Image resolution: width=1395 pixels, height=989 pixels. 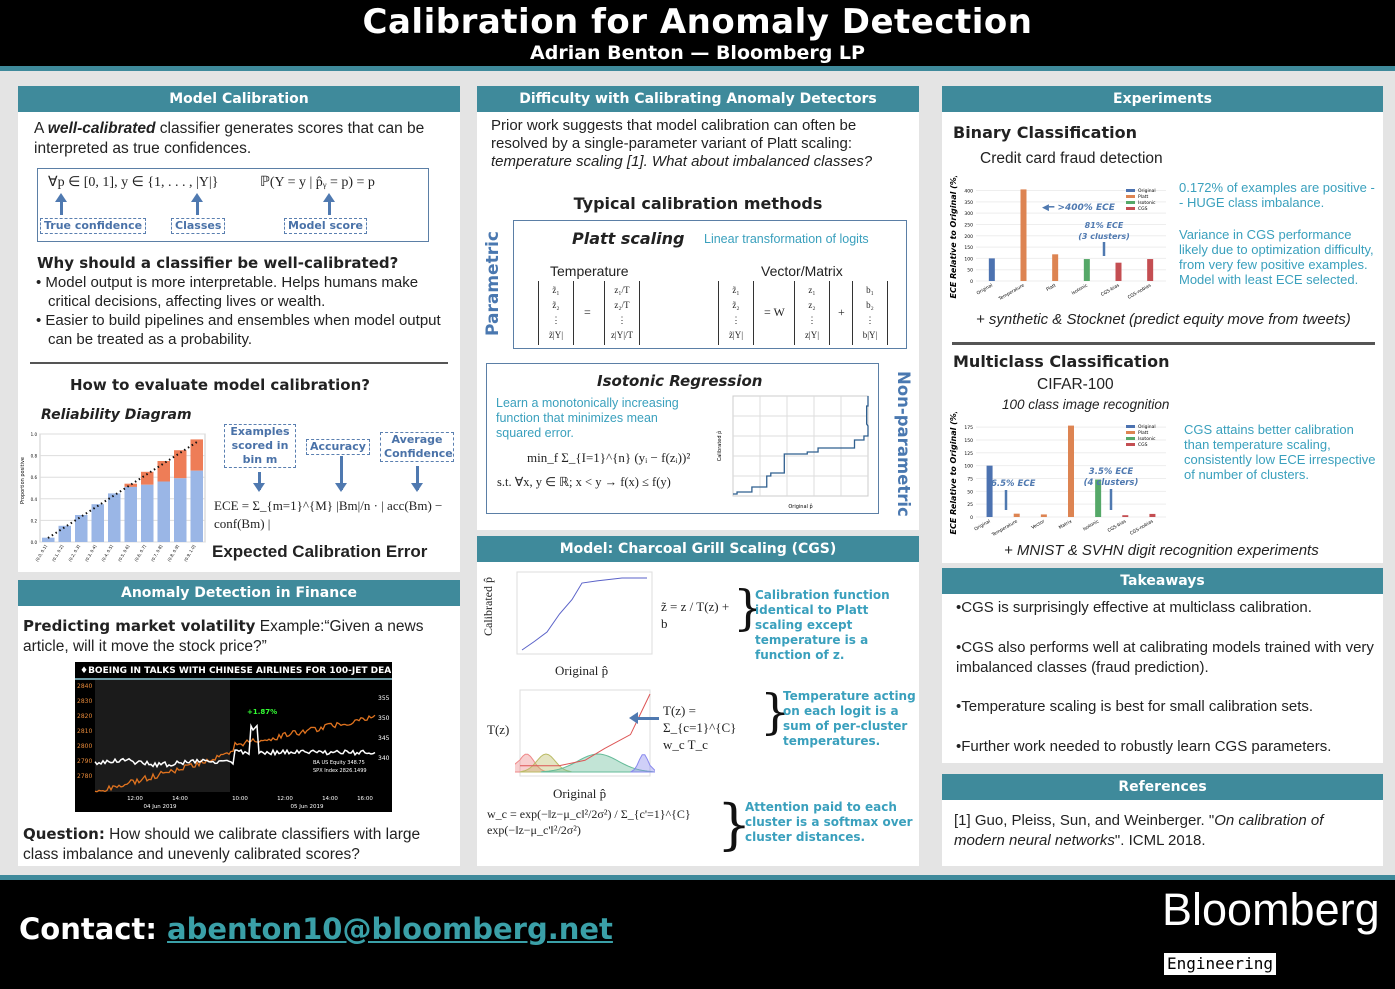 I want to click on multiclass-dataset: CIFAR-100, so click(x=1075, y=384).